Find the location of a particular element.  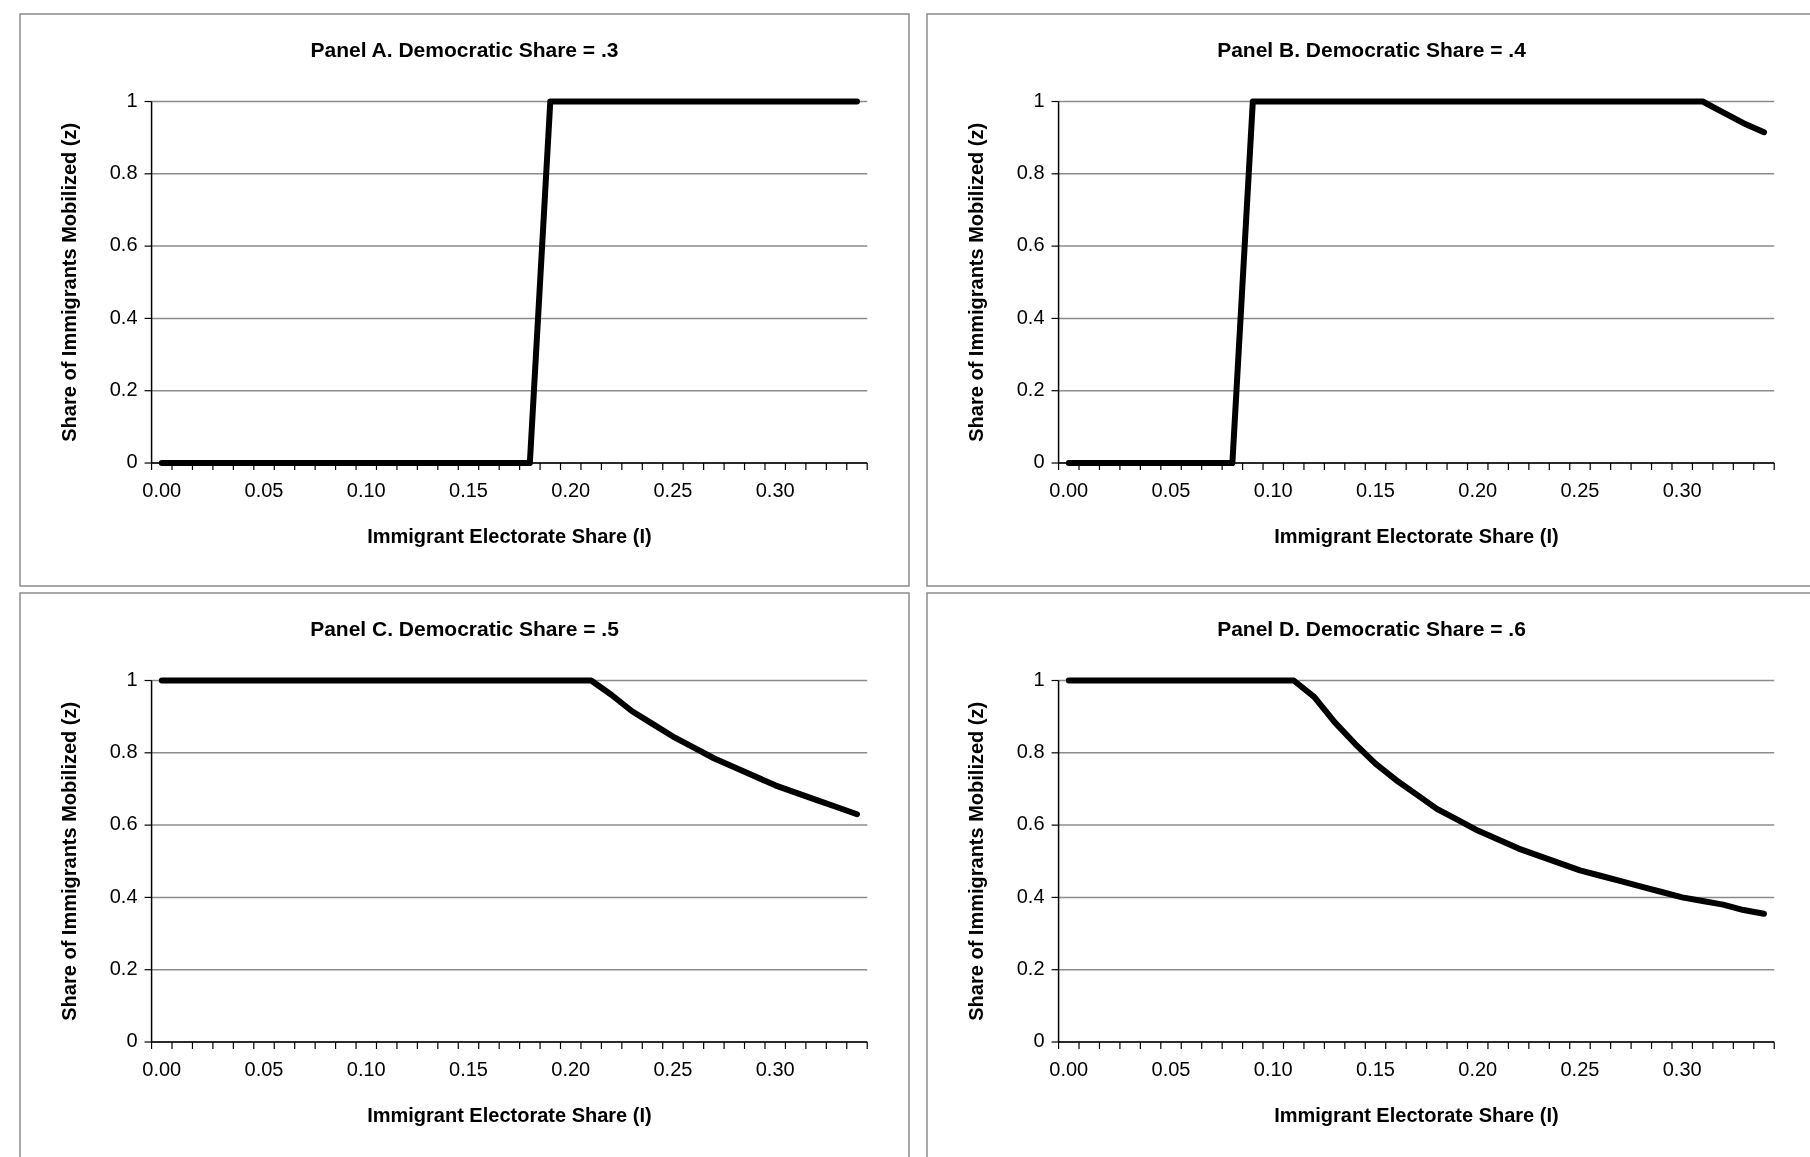

chart-title: Panel B. Democratic Share = .4 is located at coordinates (1372, 50).